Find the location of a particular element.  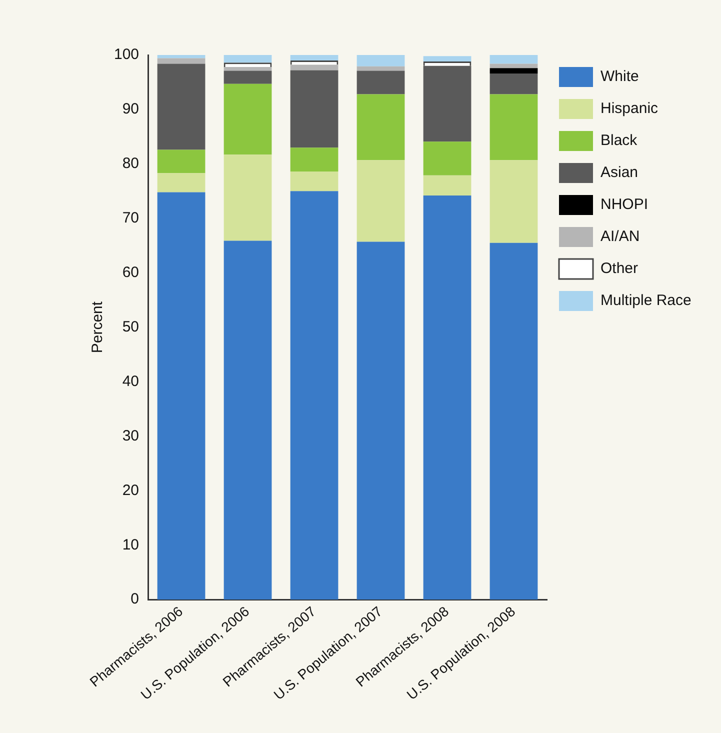

legend-label: Other is located at coordinates (619, 269).